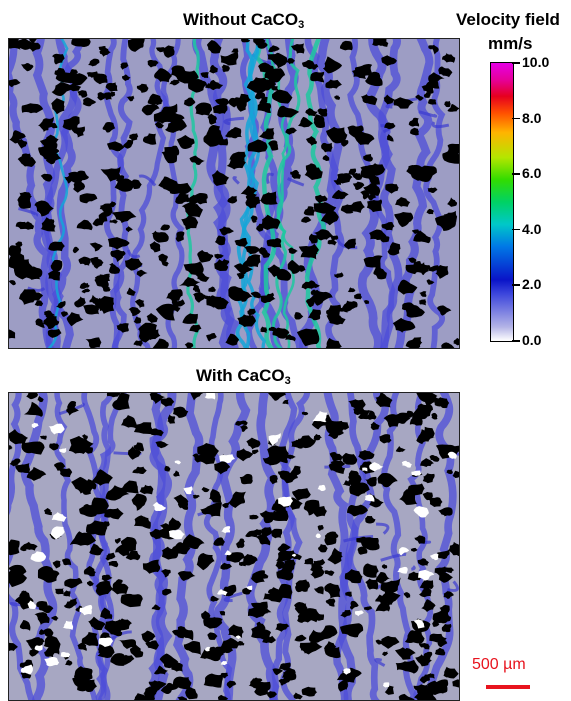 This screenshot has width=571, height=701. Describe the element at coordinates (244, 20) in the screenshot. I see `top-panel-title: Without CaCO3` at that location.